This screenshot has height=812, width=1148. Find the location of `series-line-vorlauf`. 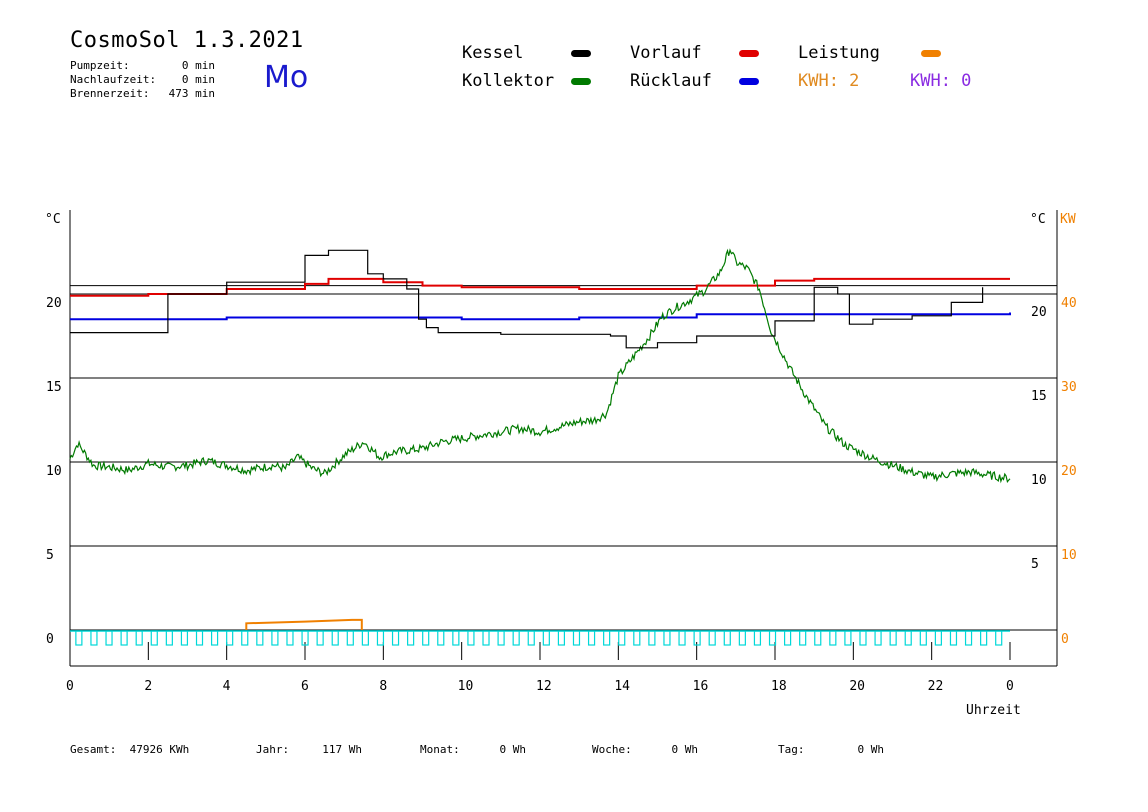

series-line-vorlauf is located at coordinates (540, 287).